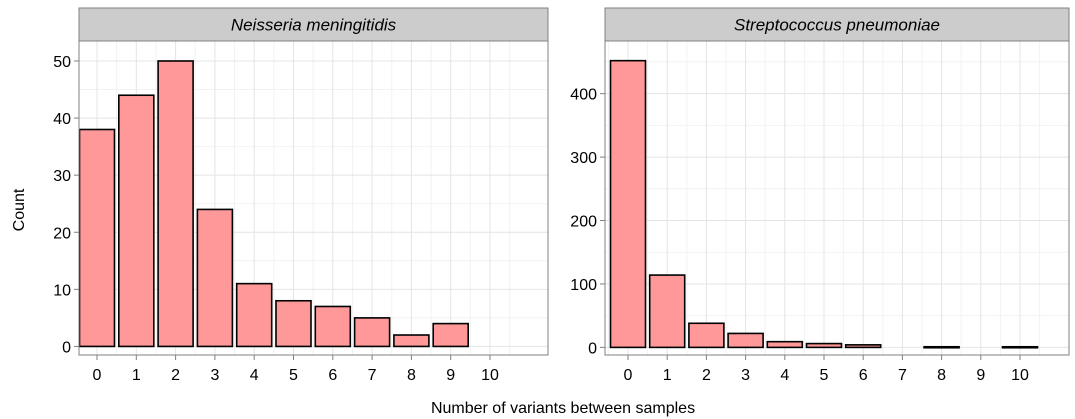  I want to click on y-tick-label: 50, so click(62, 62).